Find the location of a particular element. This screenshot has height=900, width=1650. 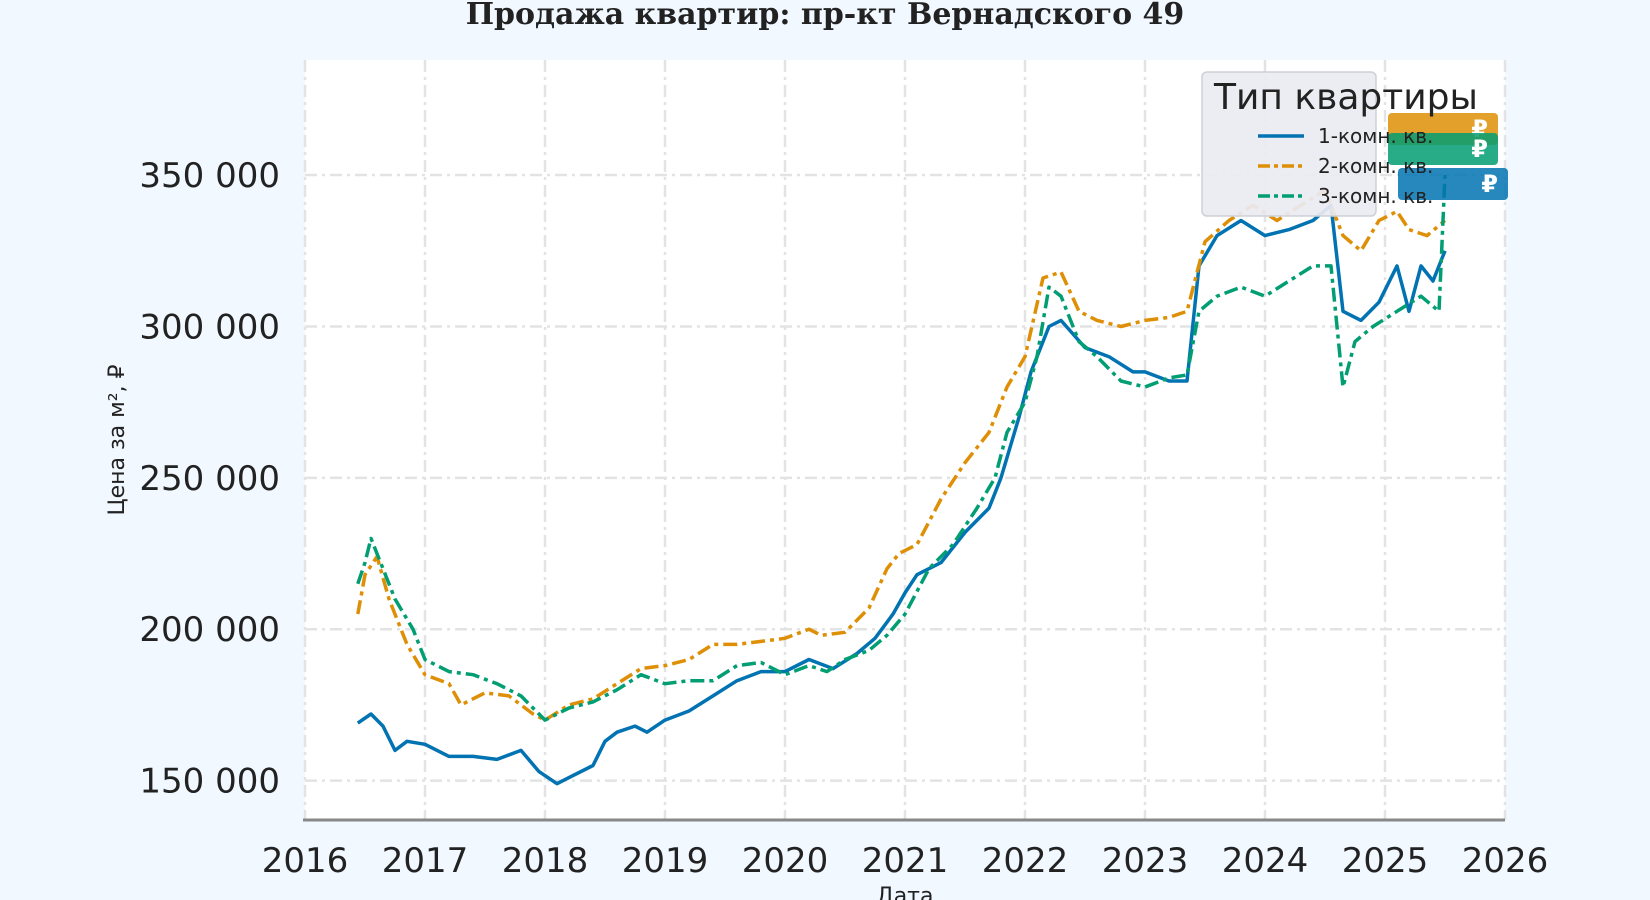

end-labels: ₽₽₽ is located at coordinates (1448, 156).